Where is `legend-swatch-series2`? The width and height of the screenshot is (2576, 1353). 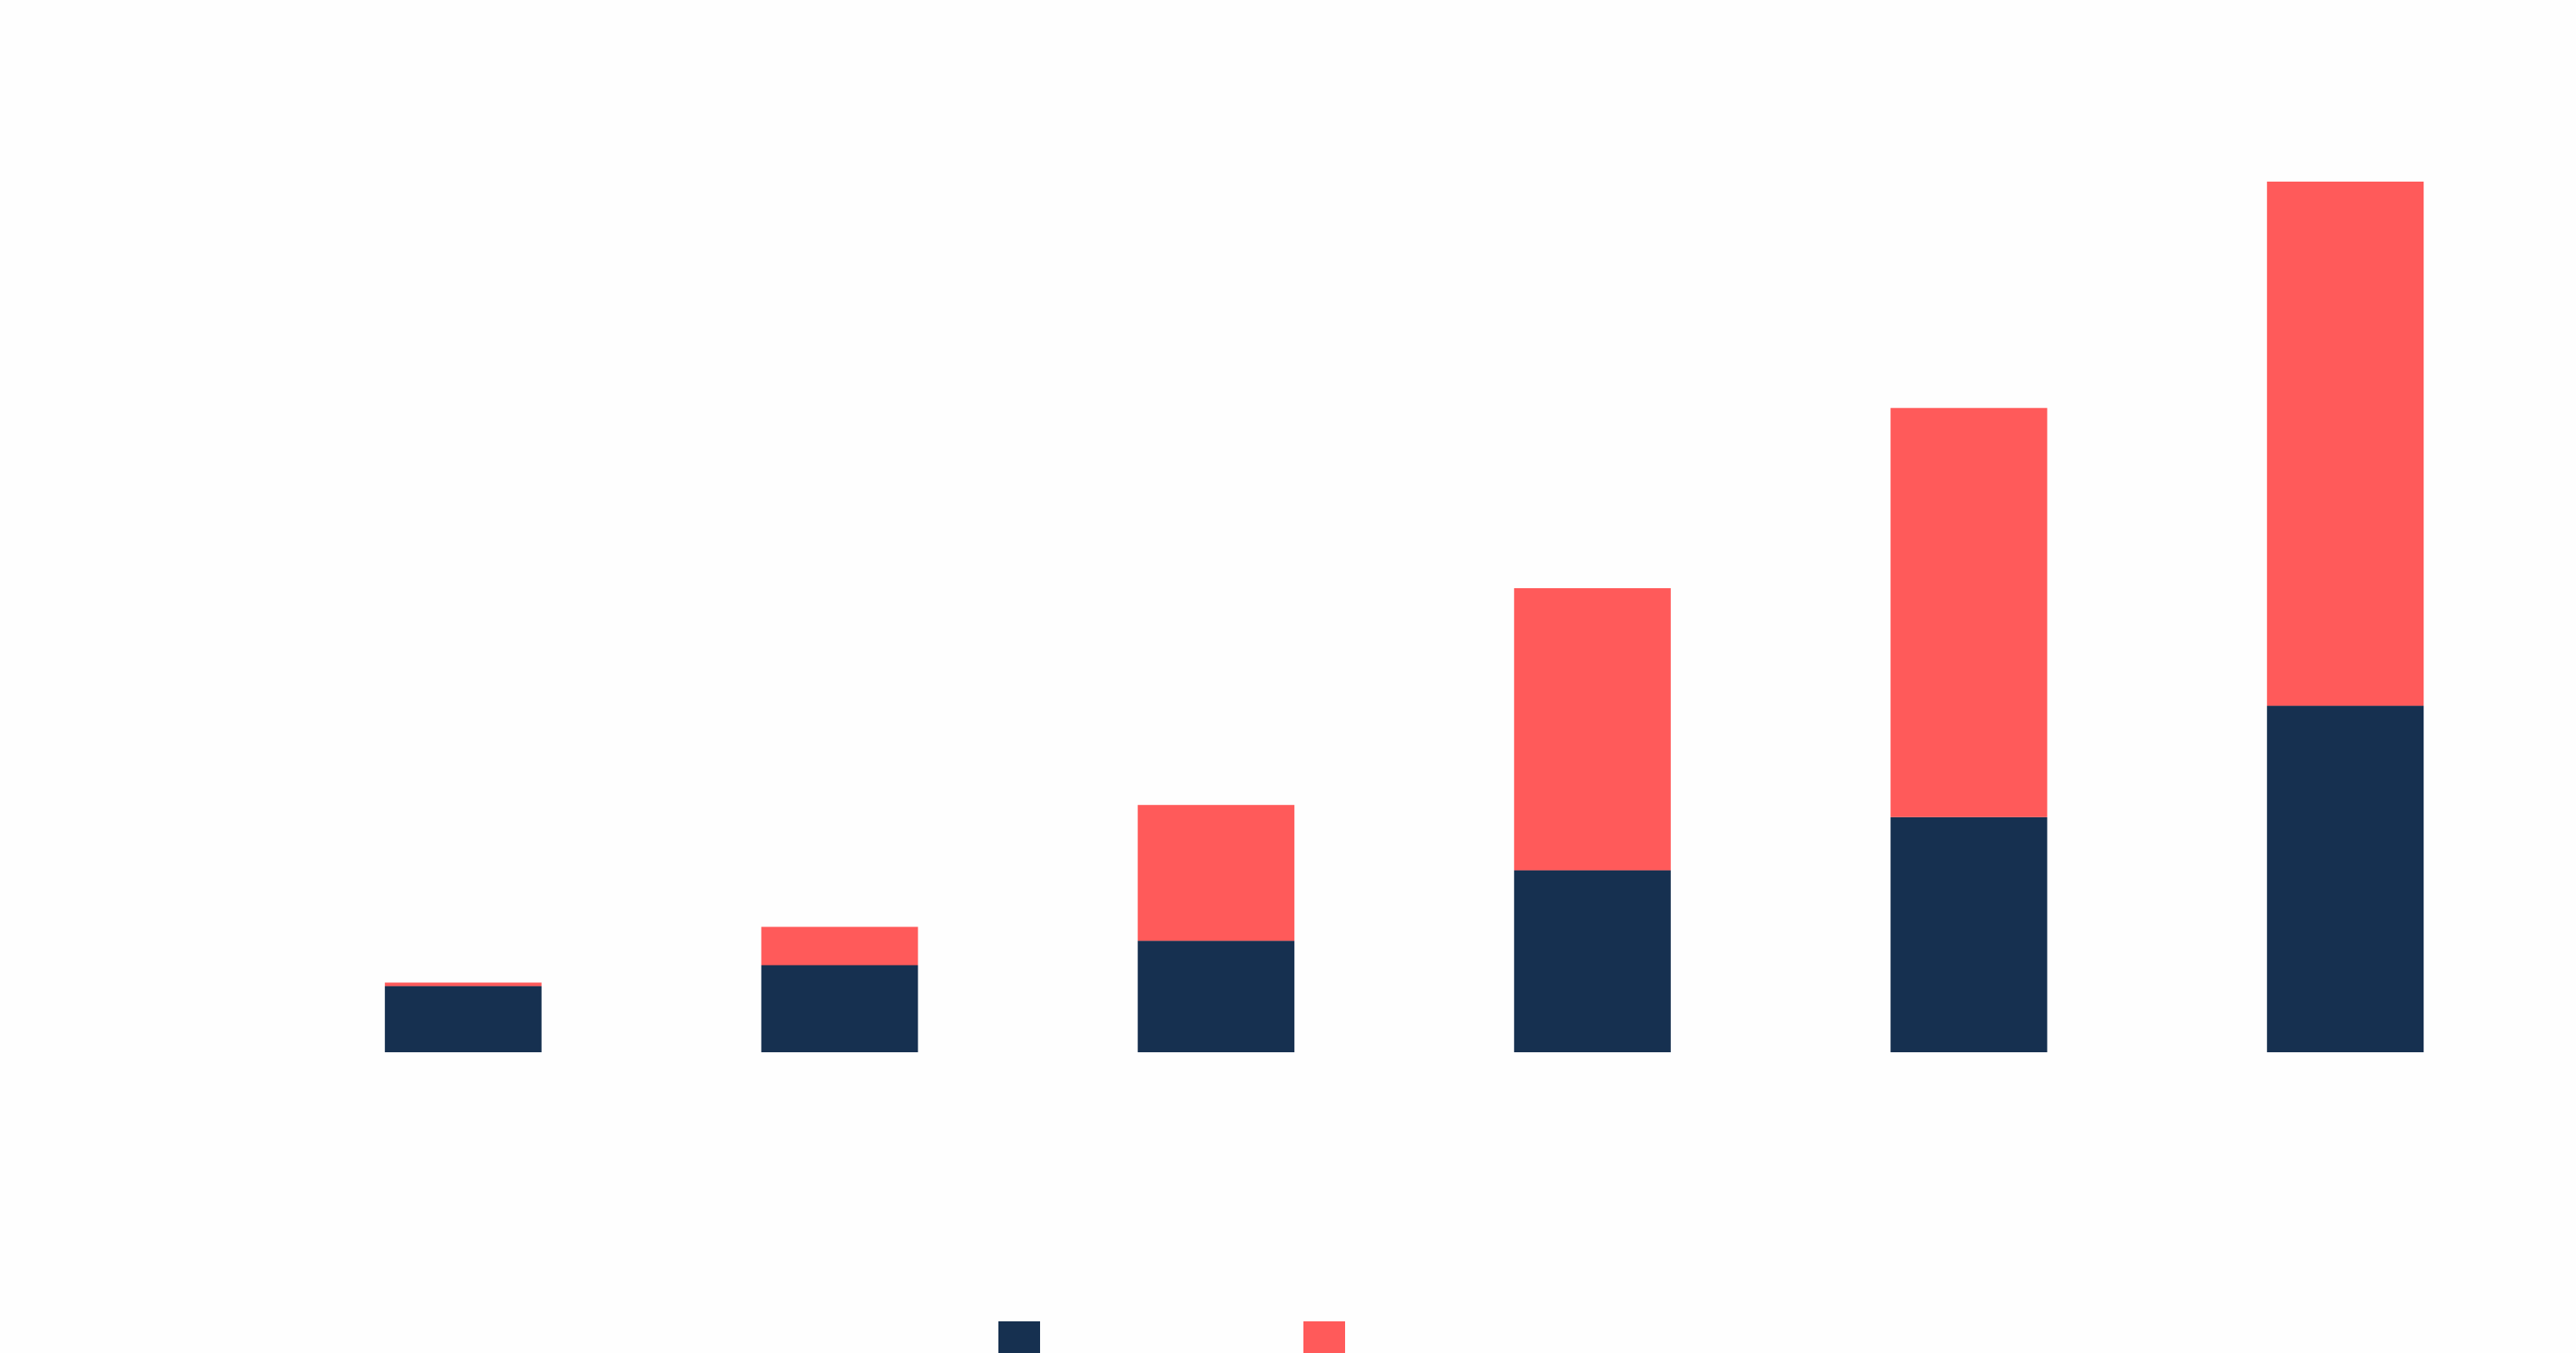
legend-swatch-series2 is located at coordinates (1324, 1337).